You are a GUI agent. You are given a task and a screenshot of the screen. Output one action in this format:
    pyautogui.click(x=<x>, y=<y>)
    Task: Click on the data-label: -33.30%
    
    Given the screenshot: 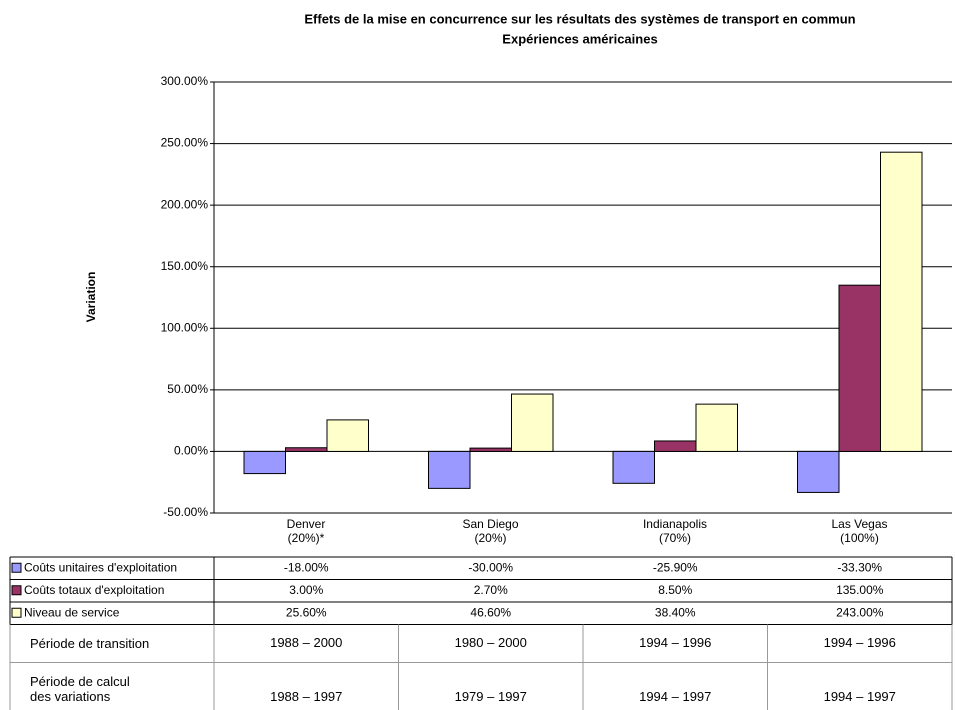 What is the action you would take?
    pyautogui.click(x=859, y=567)
    